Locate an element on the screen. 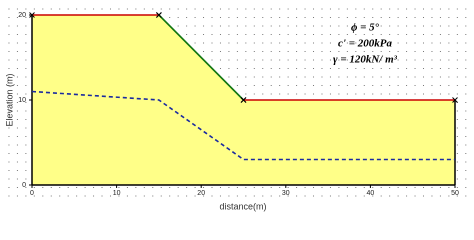  y-tick-label: 20 is located at coordinates (22, 15).